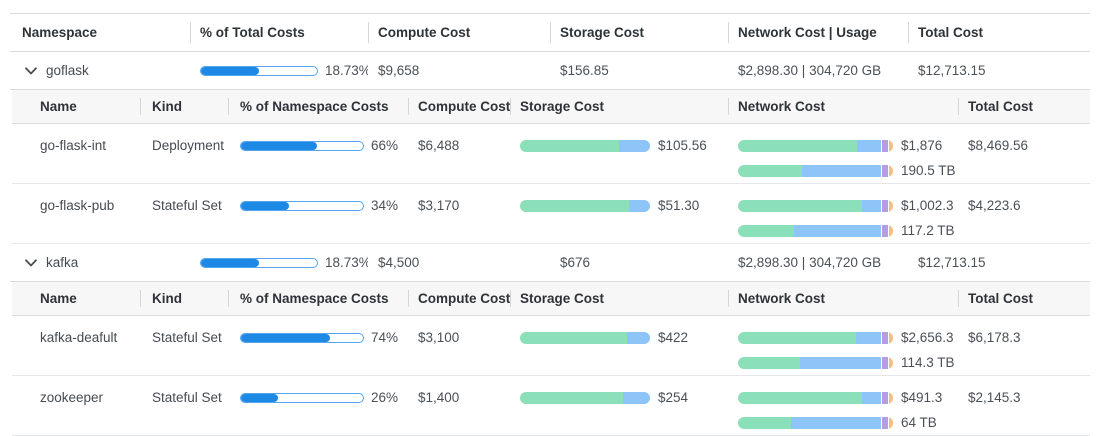  What do you see at coordinates (73, 145) in the screenshot?
I see `workload-name: go-flask-int` at bounding box center [73, 145].